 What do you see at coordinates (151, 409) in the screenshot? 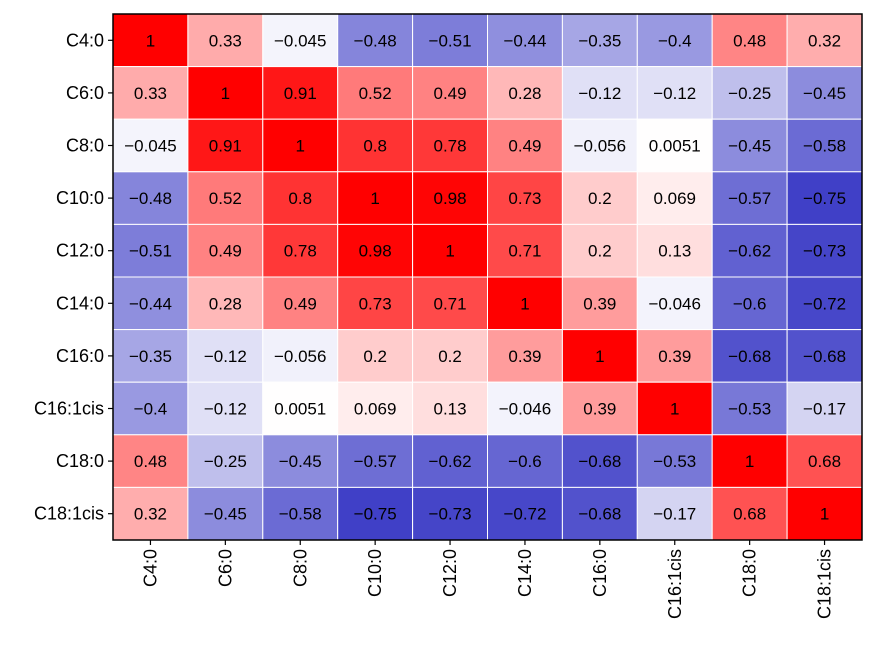
I see `cell-value-label: −0.4` at bounding box center [151, 409].